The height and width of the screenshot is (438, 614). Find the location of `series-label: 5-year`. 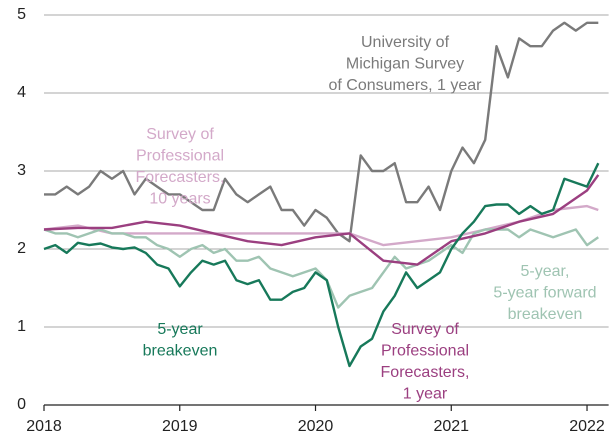

series-label: 5-year is located at coordinates (180, 329).